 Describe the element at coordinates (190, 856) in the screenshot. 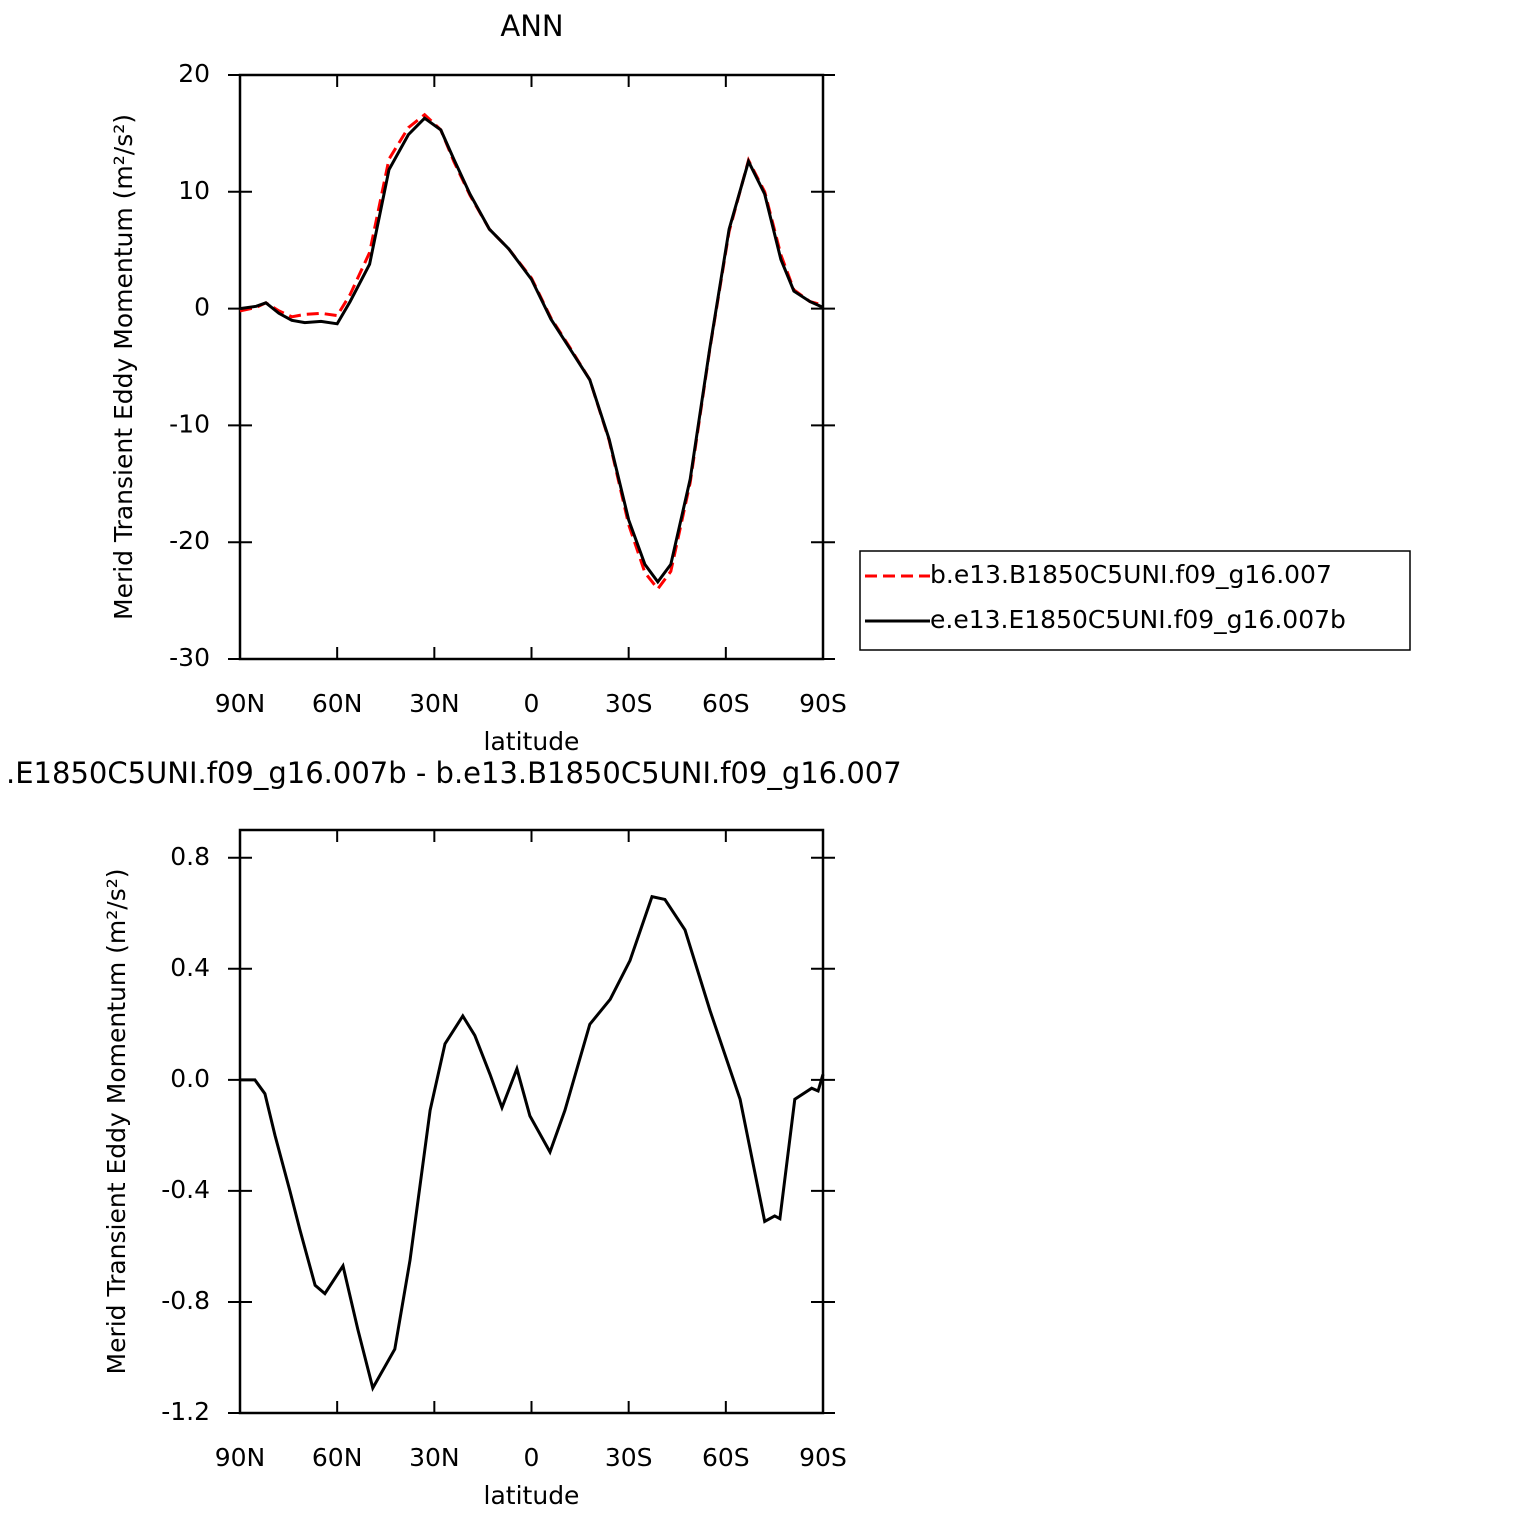

I see `y-tick-label: 0.8` at that location.